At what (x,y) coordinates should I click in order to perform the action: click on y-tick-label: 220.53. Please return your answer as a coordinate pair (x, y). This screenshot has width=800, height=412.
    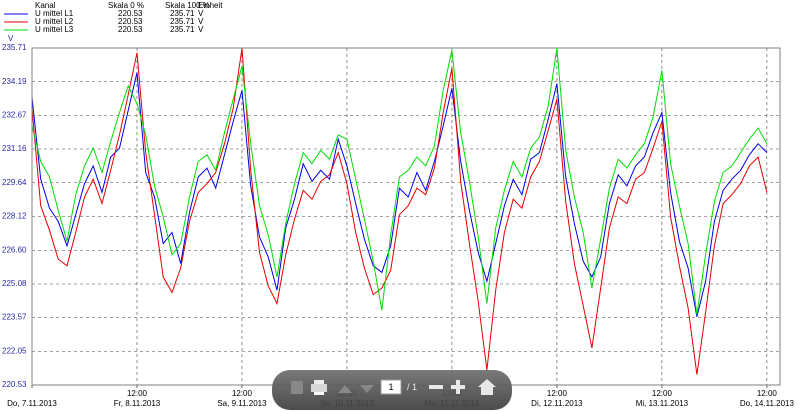
    Looking at the image, I should click on (14, 384).